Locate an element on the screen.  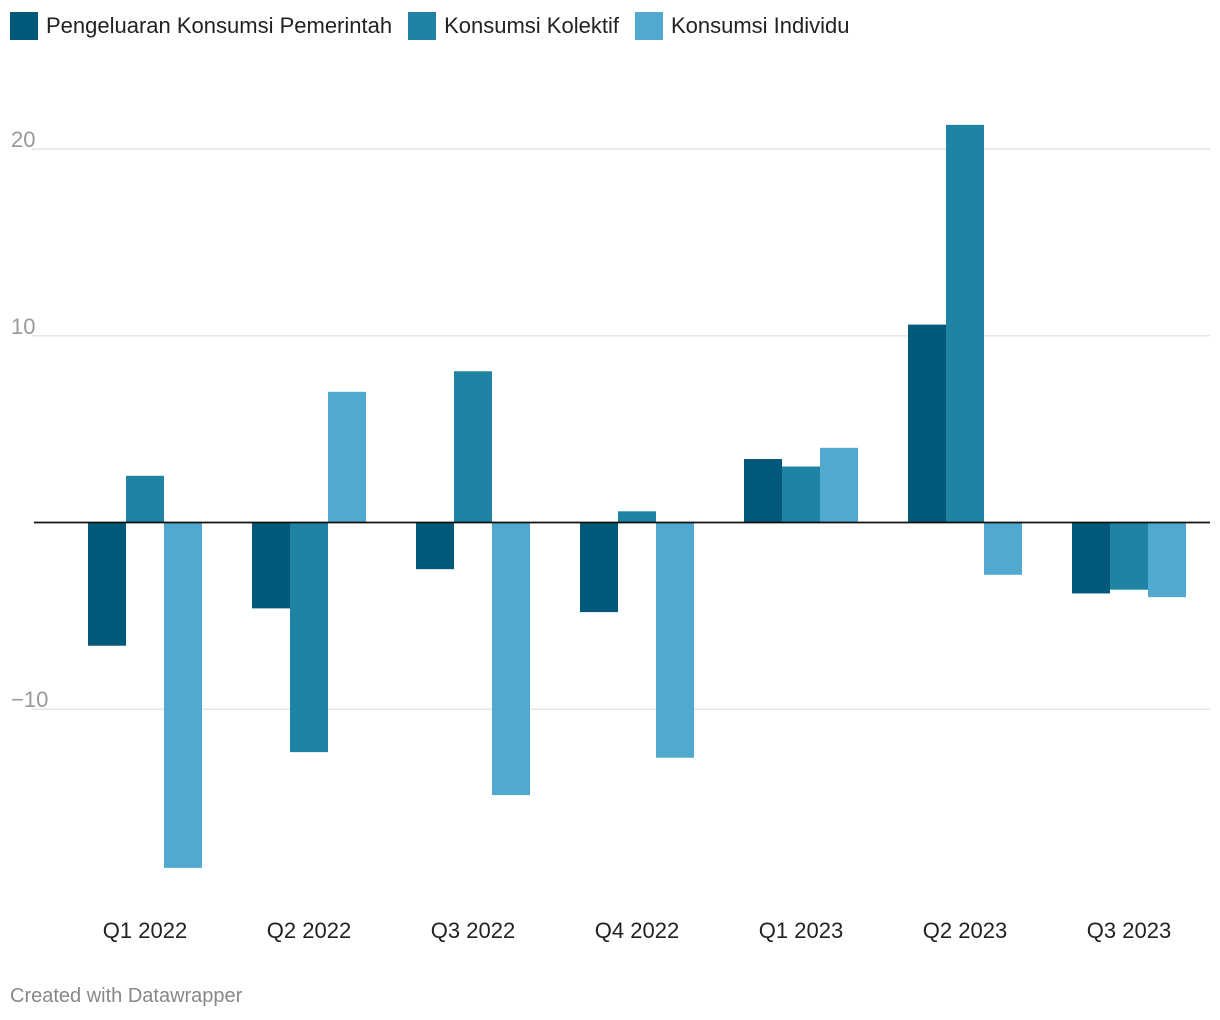
legend-item-pemerintah: Pengeluaran Konsumsi Pemerintah is located at coordinates (201, 26).